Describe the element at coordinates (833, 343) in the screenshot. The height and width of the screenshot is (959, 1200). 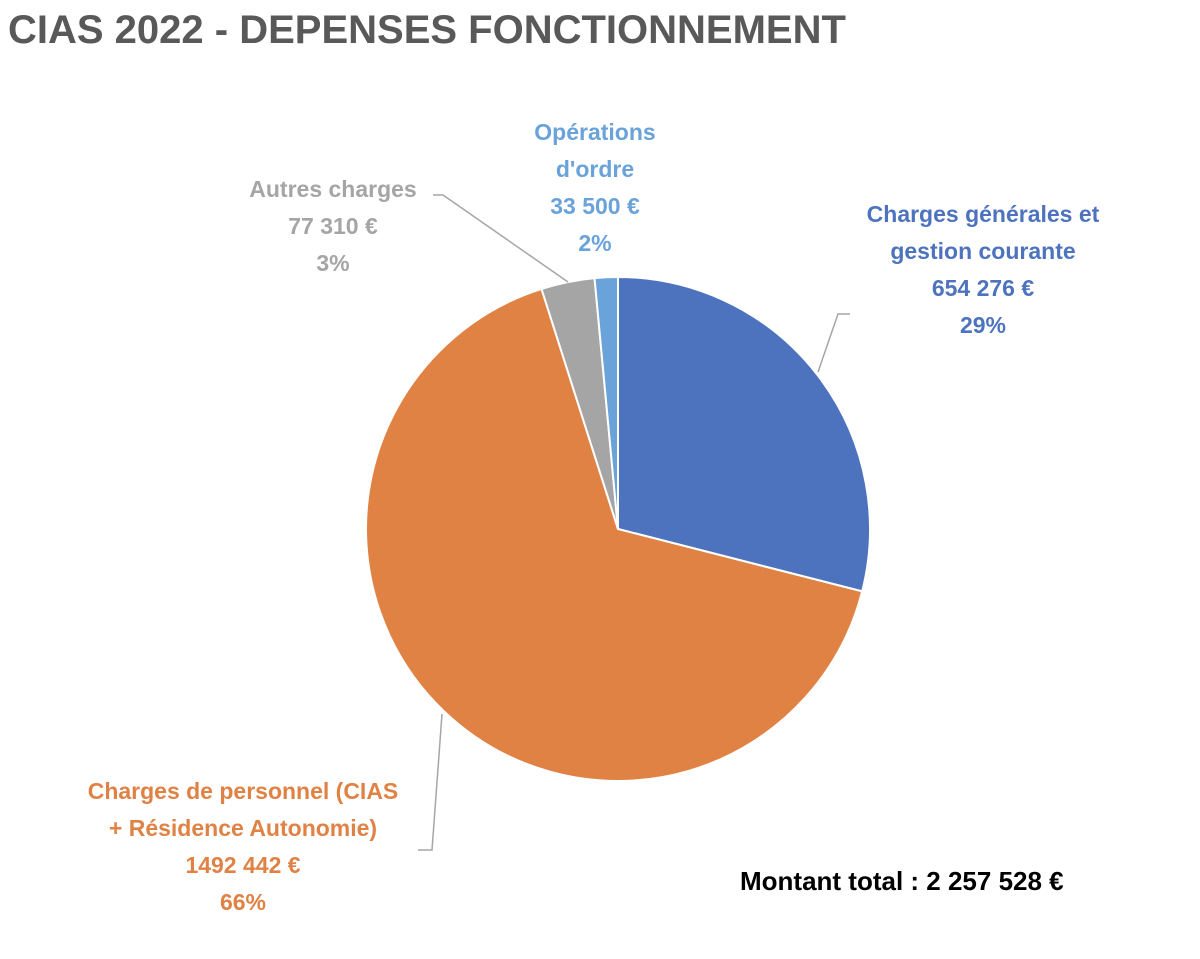
I see `leader-line-charges-generales` at that location.